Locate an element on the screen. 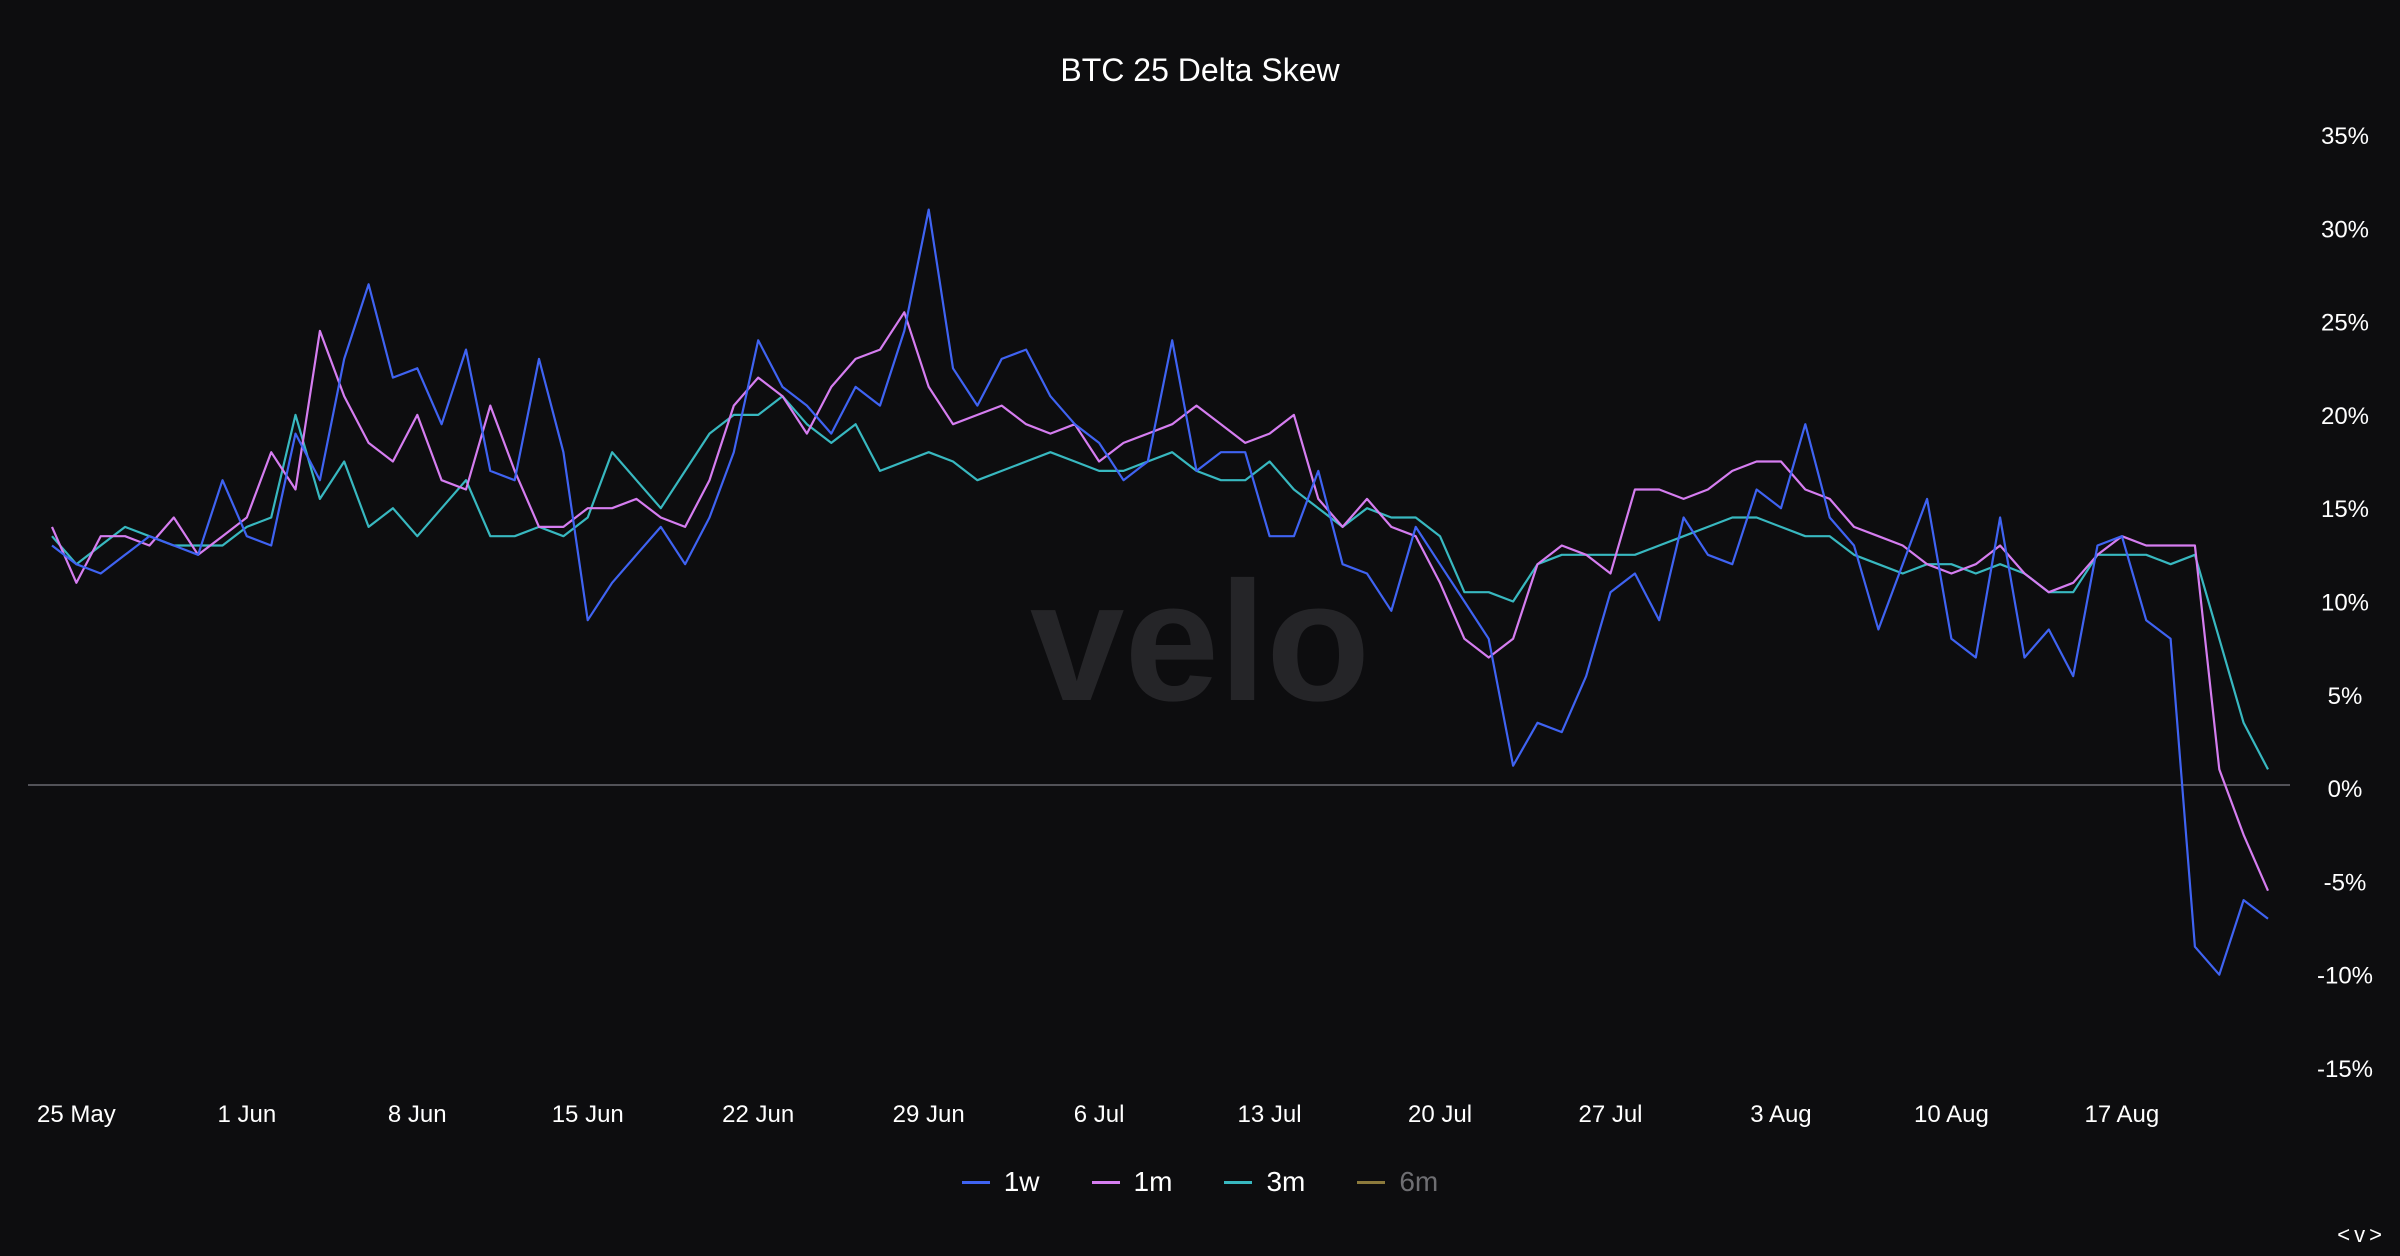  chart-title: BTC 25 Delta Skew is located at coordinates (1200, 70).